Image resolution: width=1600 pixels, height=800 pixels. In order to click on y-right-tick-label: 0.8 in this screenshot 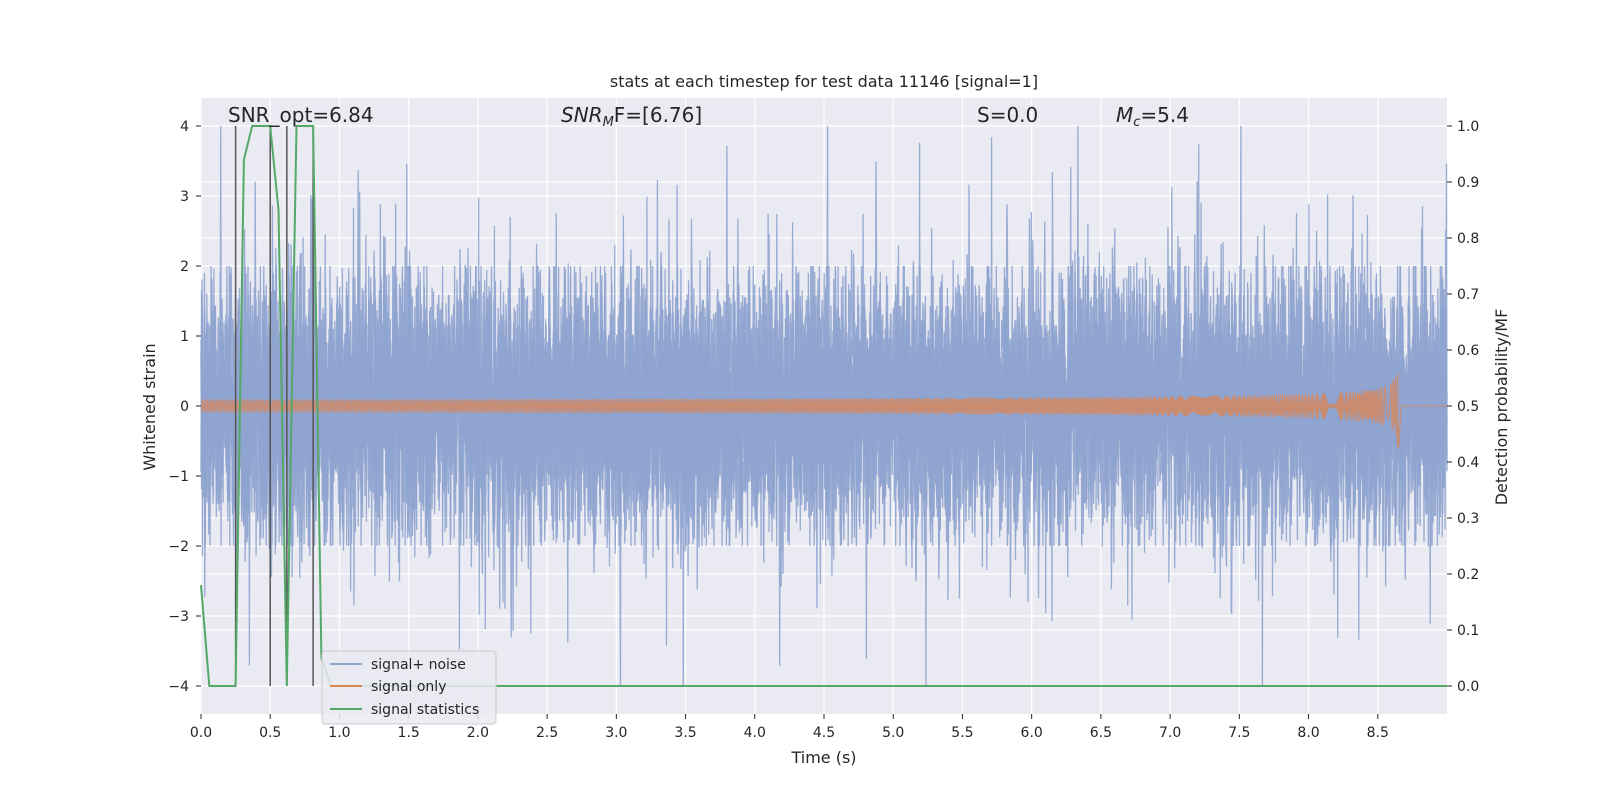, I will do `click(1468, 239)`.